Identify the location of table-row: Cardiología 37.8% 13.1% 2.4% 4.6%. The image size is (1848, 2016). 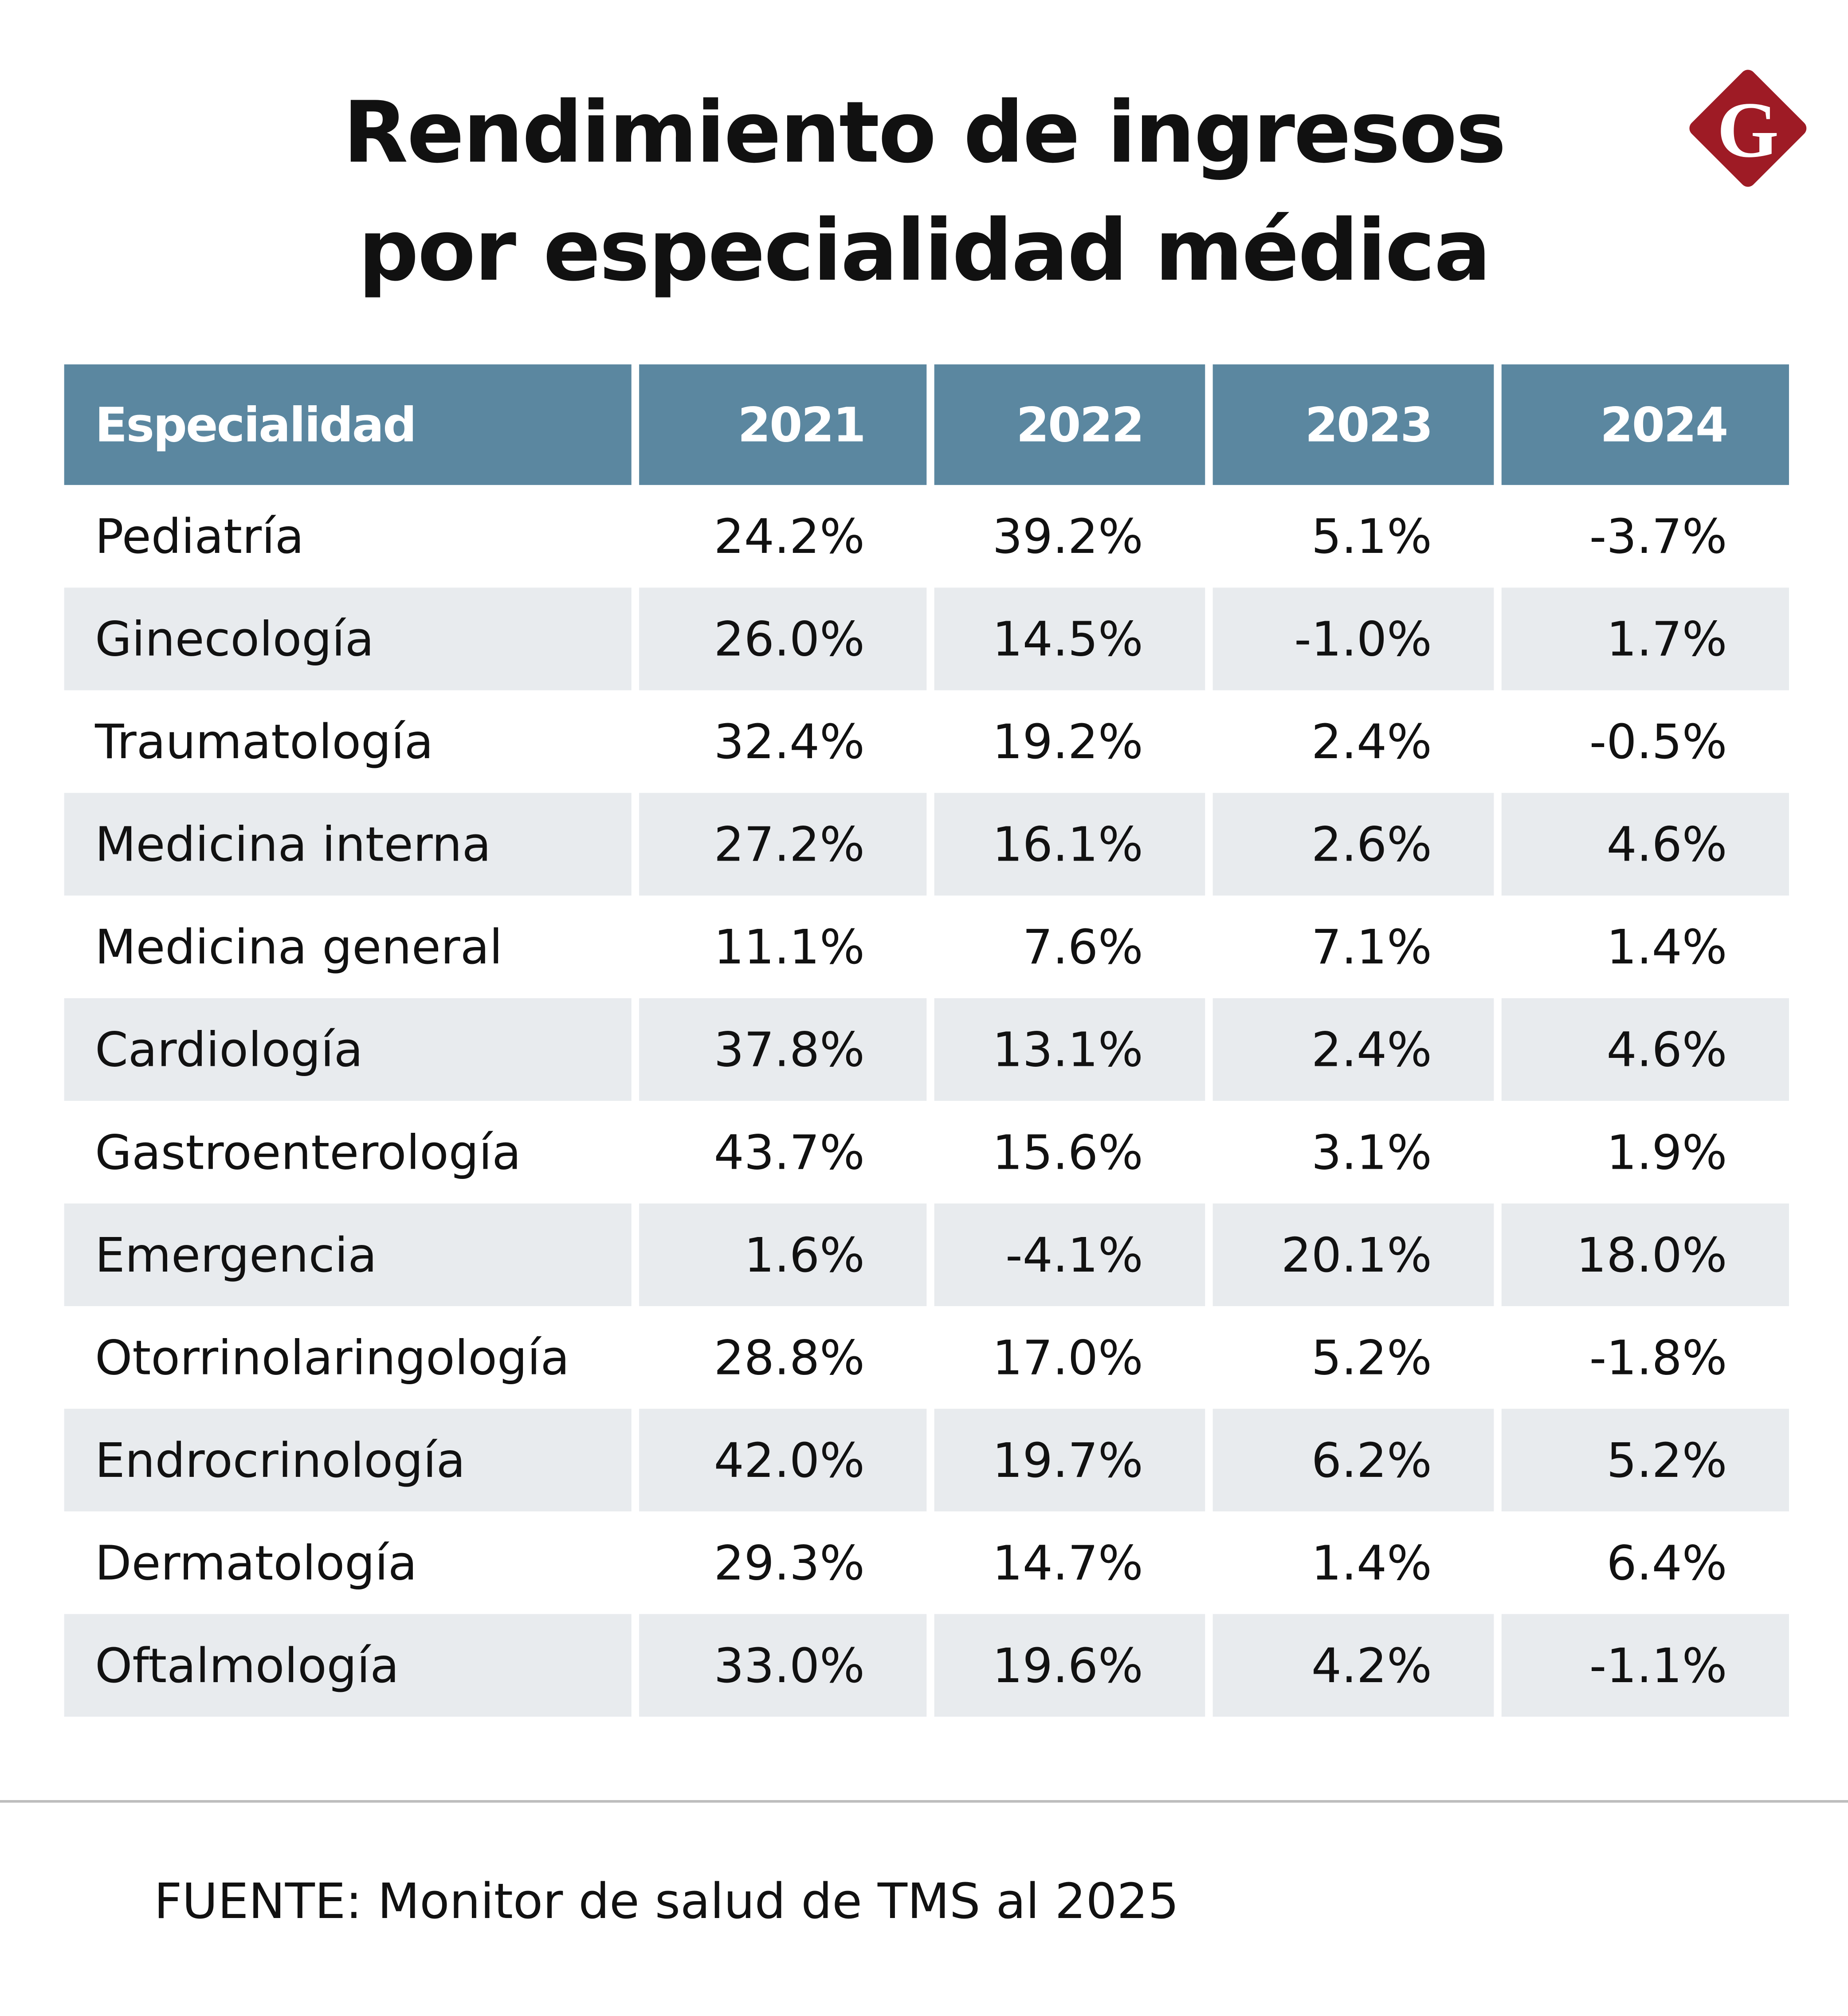
(926, 1049).